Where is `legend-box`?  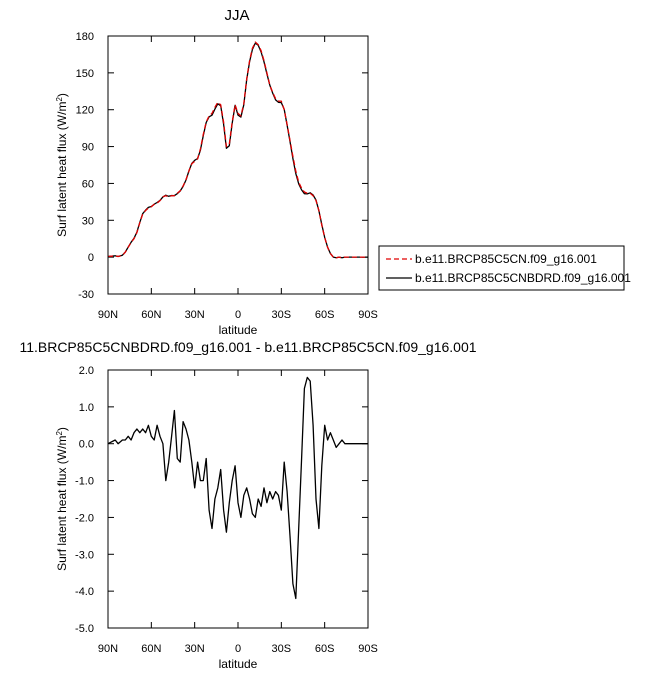 legend-box is located at coordinates (501, 268).